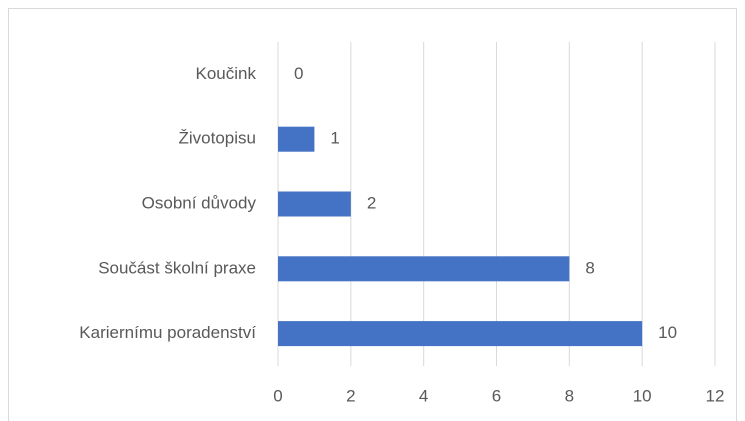  I want to click on y-tick-label: Osobní důvody, so click(199, 202).